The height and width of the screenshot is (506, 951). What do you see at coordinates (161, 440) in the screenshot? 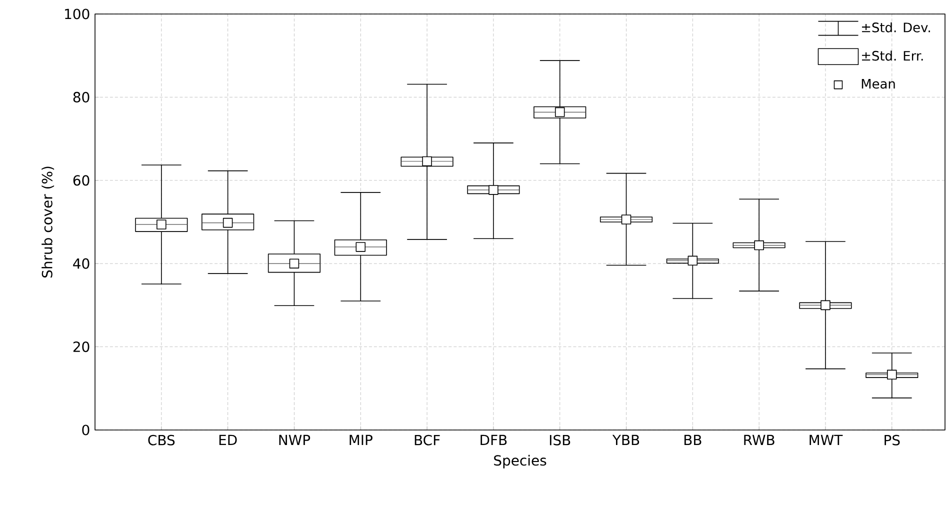
I see `x-tick-label: CBS` at bounding box center [161, 440].